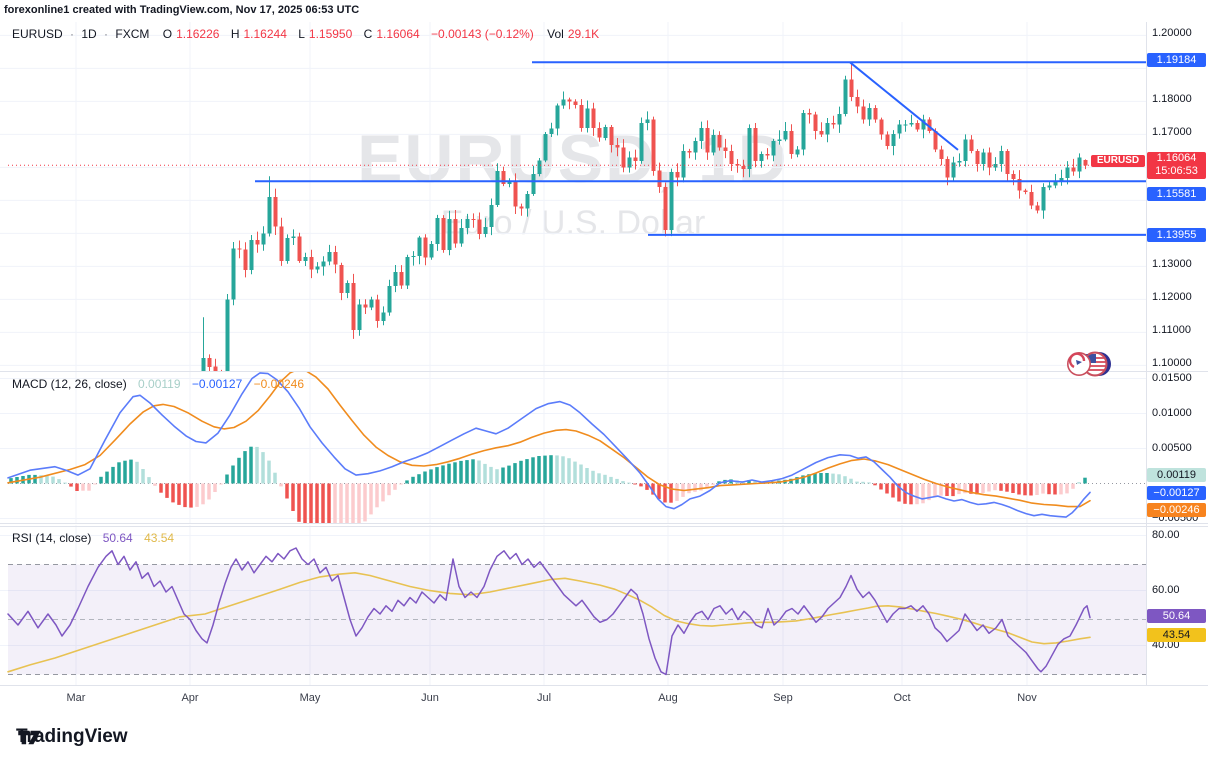 The image size is (1208, 768). Describe the element at coordinates (235, 34) in the screenshot. I see `high-label: H` at that location.